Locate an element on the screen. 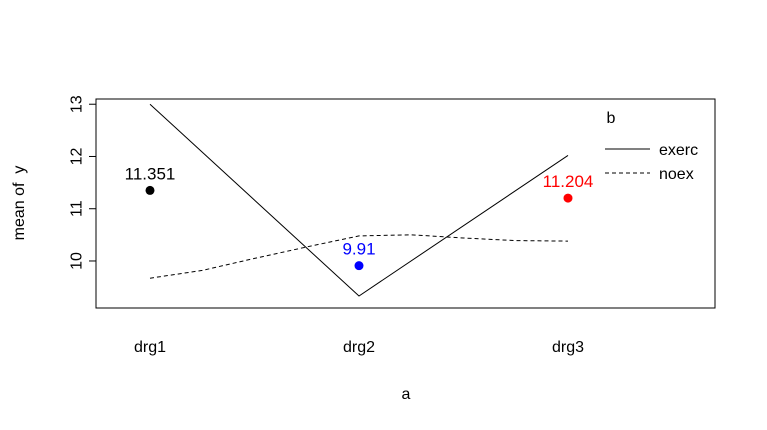 The height and width of the screenshot is (430, 767). mean-label-drg2: 9.91 is located at coordinates (358, 249).